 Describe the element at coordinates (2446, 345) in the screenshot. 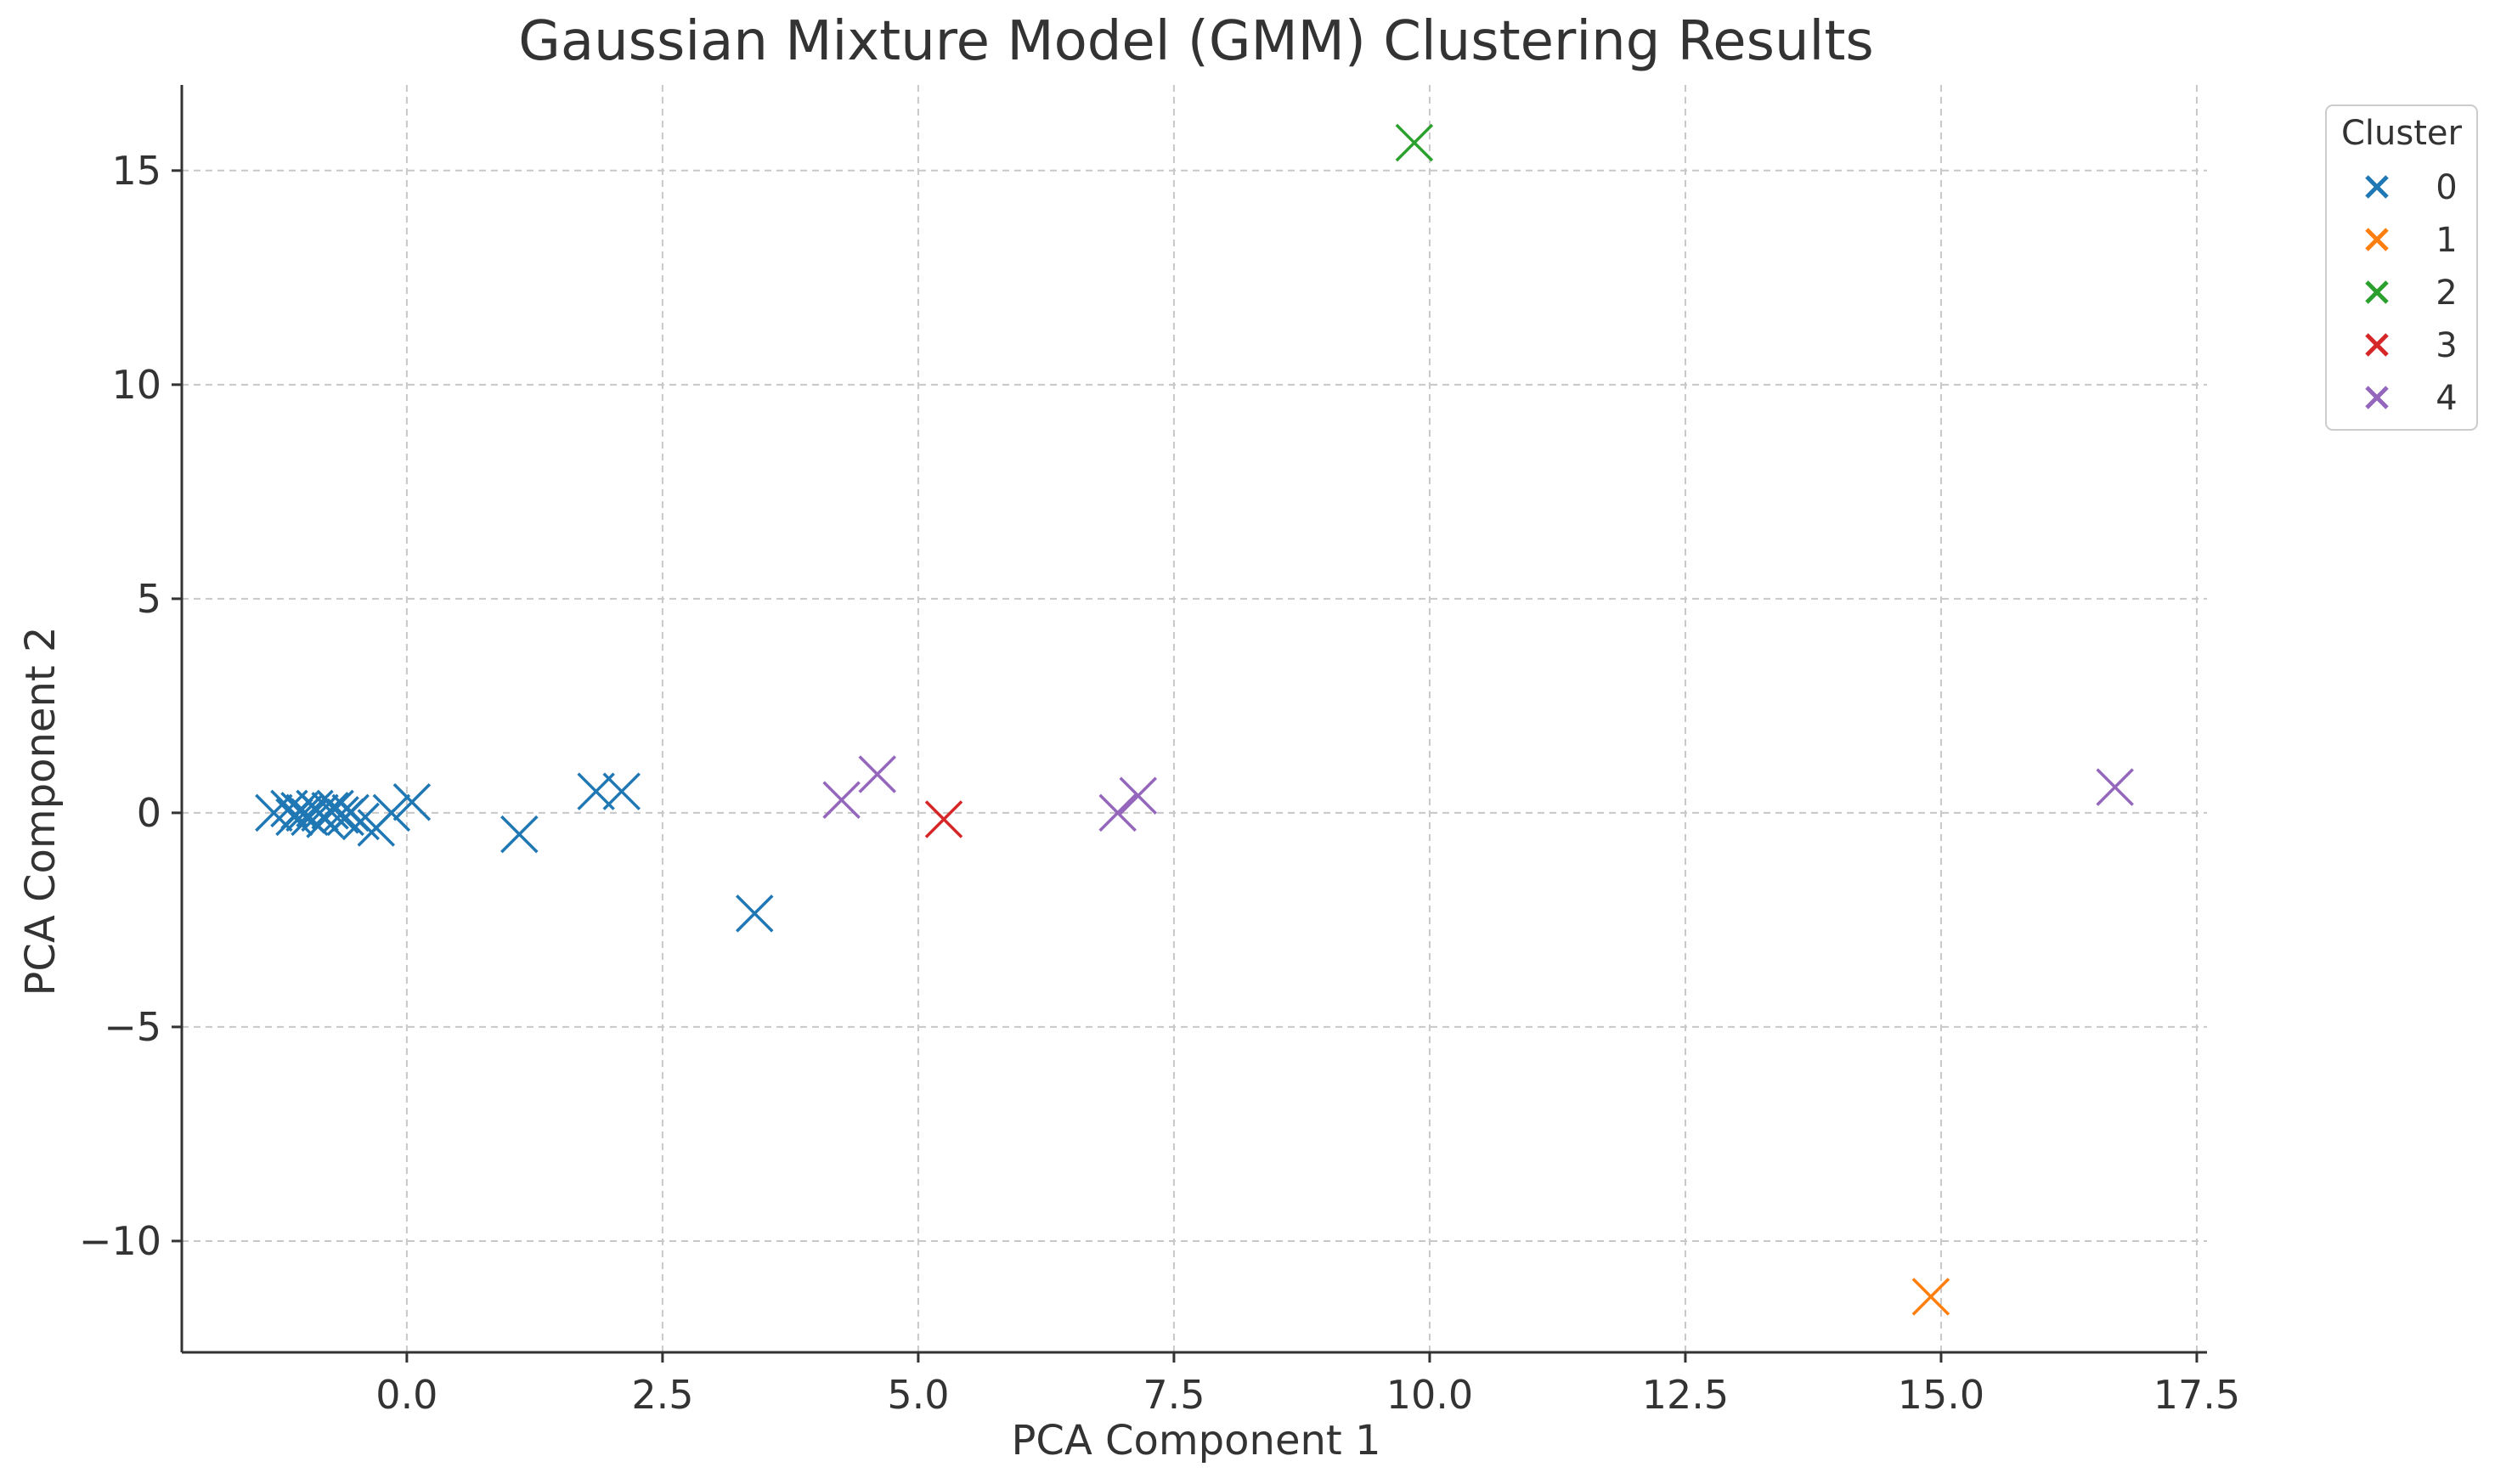

I see `legend-label-3: 3` at that location.